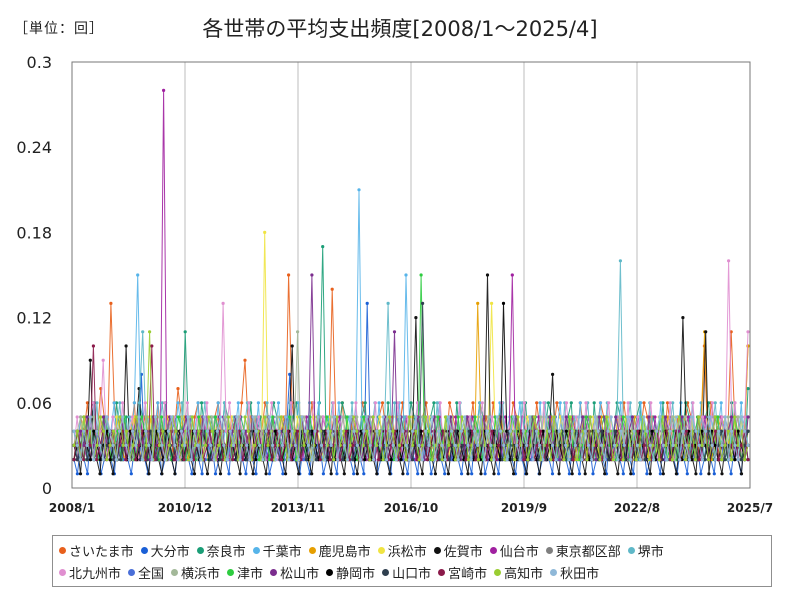  What do you see at coordinates (47, 488) in the screenshot?
I see `y-tick-label: 0` at bounding box center [47, 488].